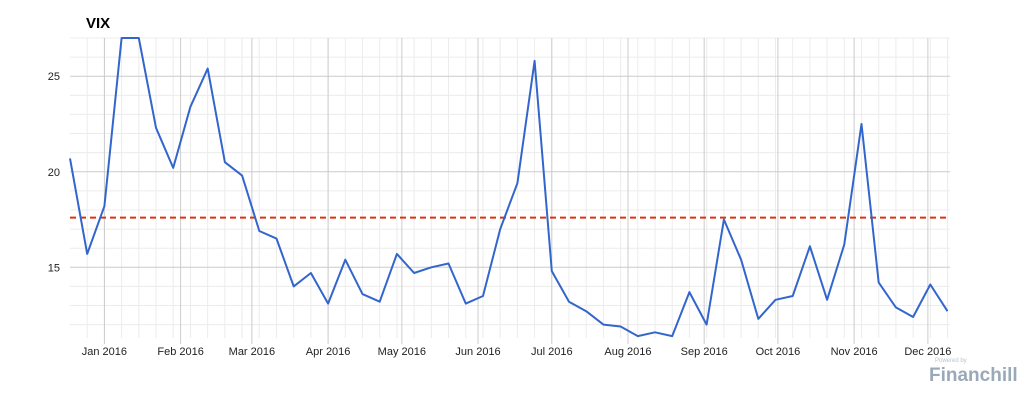  What do you see at coordinates (104, 352) in the screenshot?
I see `x-tick-label: Jan 2016` at bounding box center [104, 352].